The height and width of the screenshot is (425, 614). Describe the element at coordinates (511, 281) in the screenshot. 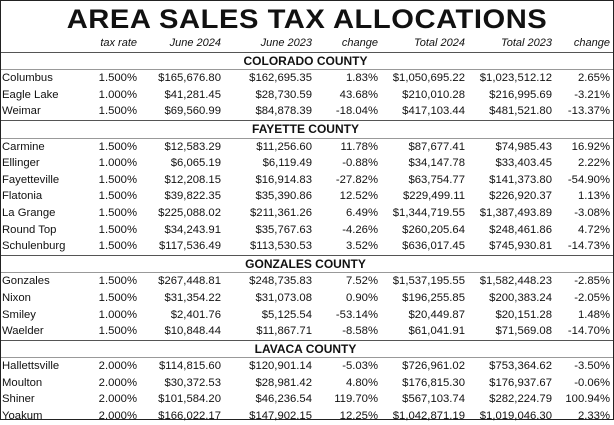

I see `cell: $1,582,448.23` at that location.